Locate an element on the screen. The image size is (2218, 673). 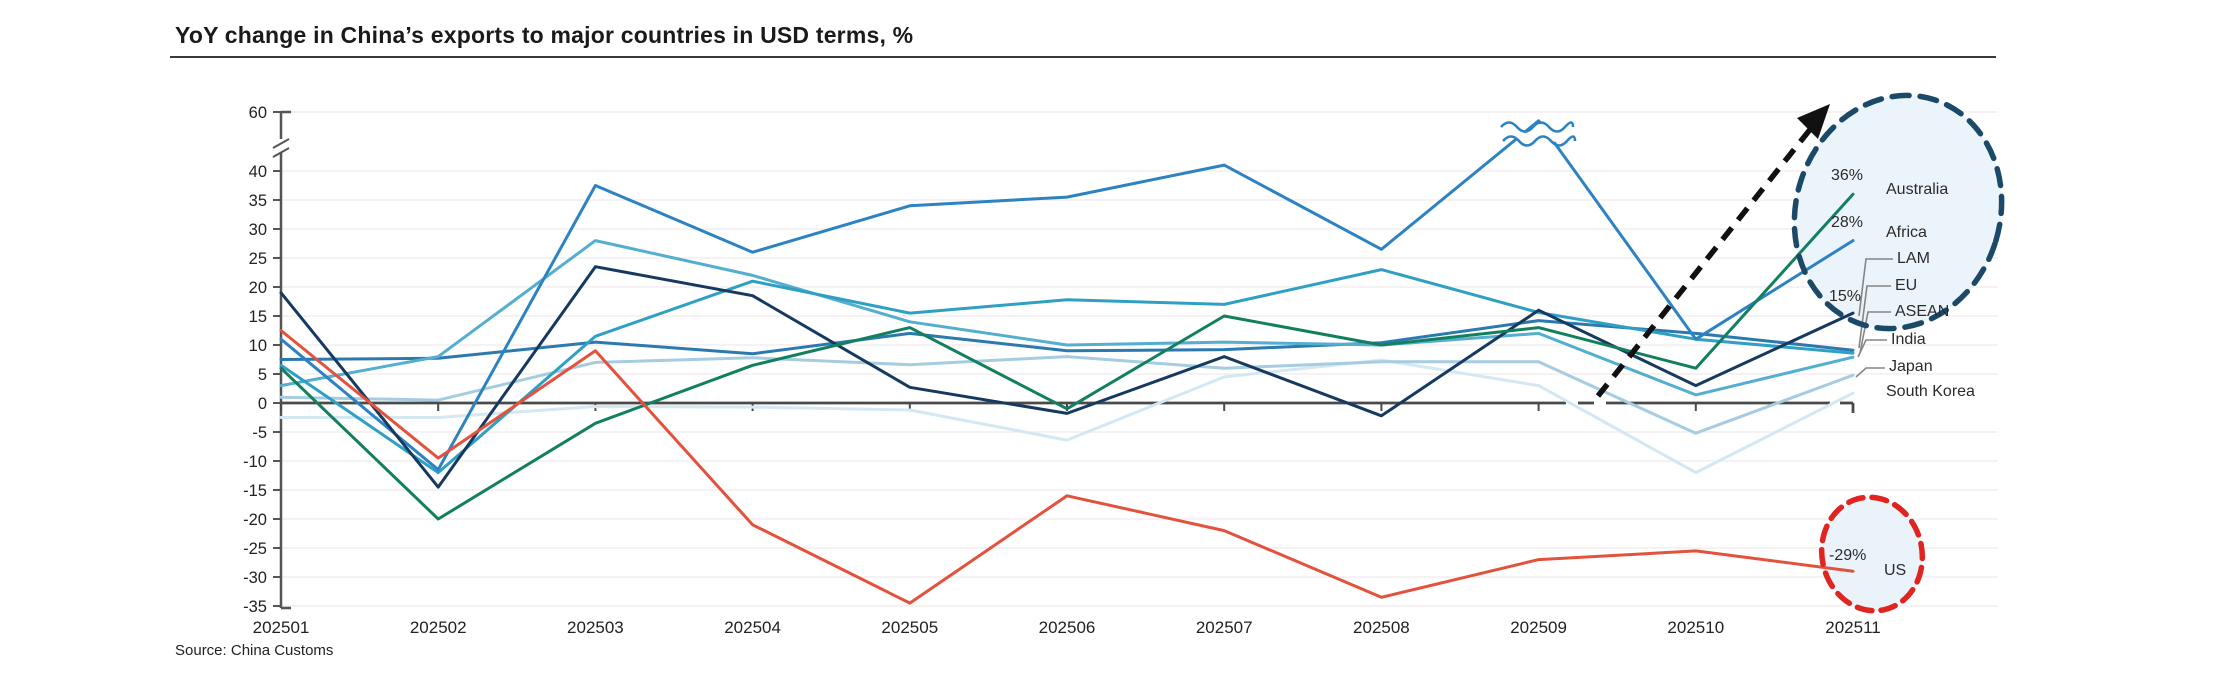
series-label-lam: LAM is located at coordinates (1913, 258).